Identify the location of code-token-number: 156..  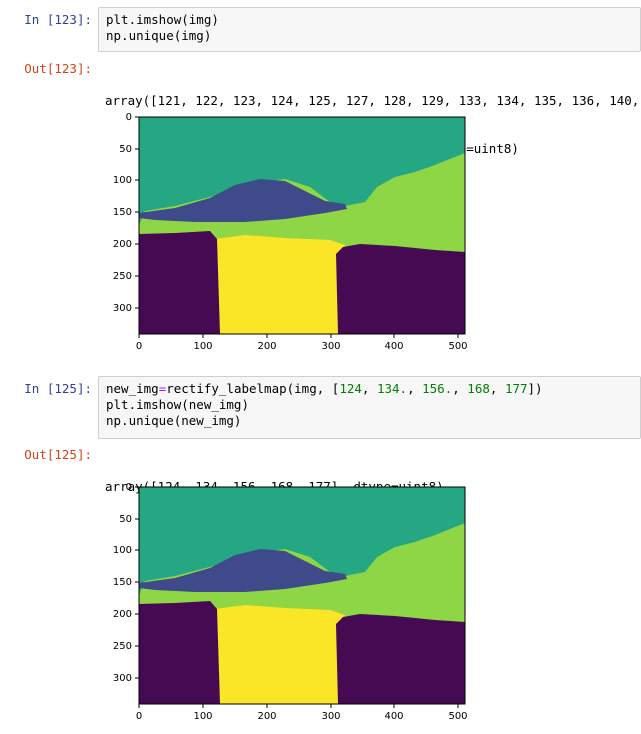
(437, 388).